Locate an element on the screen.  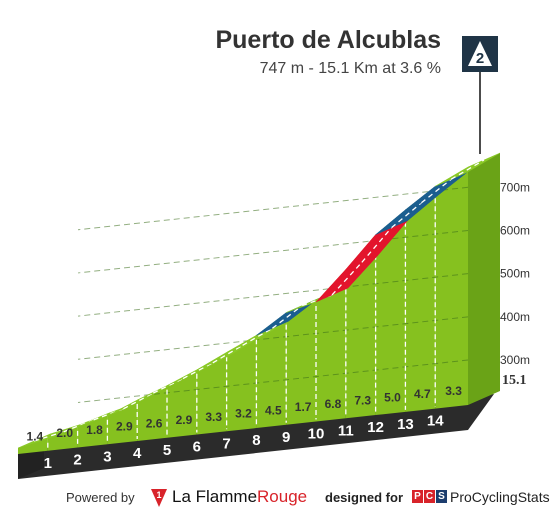
km-marker-label: 13 is located at coordinates (405, 424).